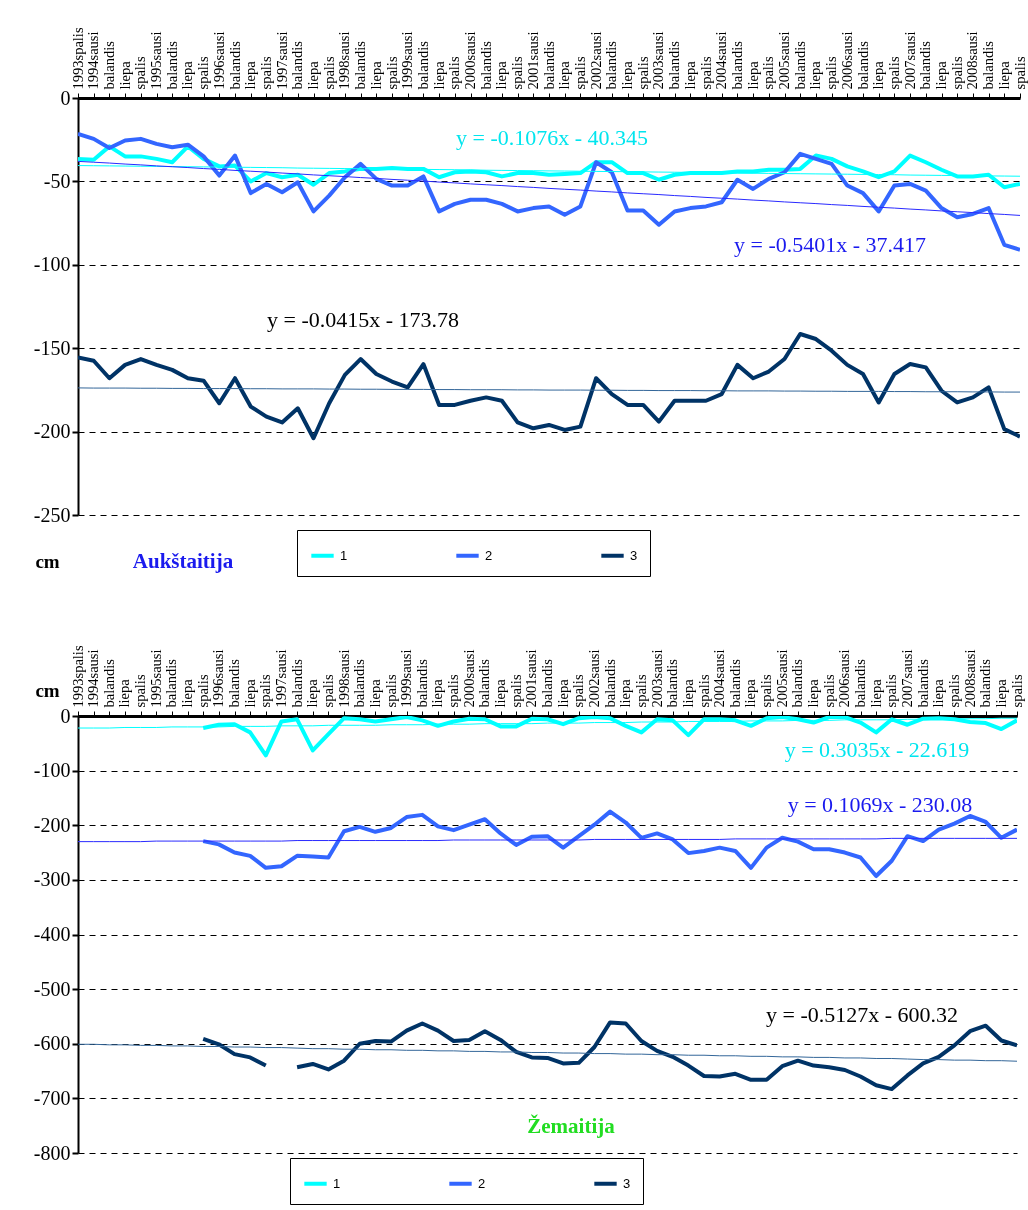  Describe the element at coordinates (877, 749) in the screenshot. I see `annotation: y = 0.3035x - 22.619` at that location.